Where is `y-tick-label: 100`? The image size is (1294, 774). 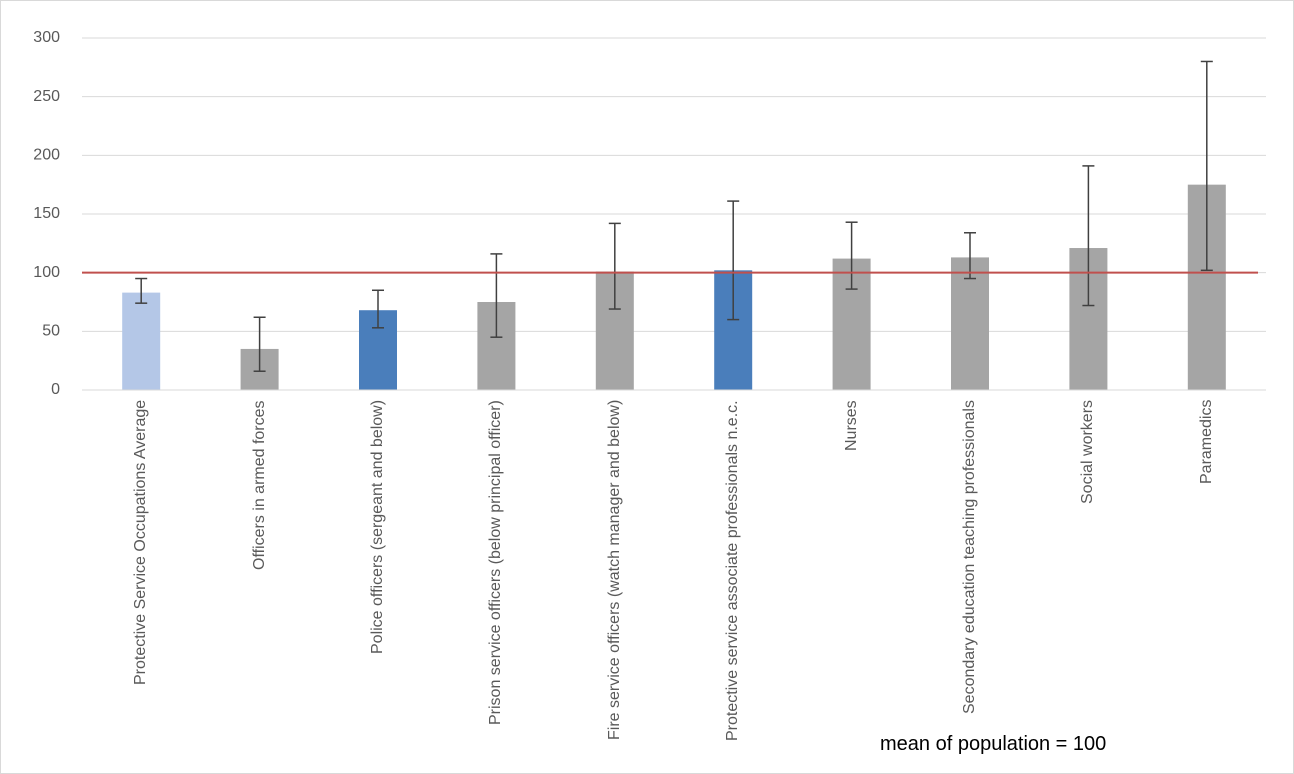 y-tick-label: 100 is located at coordinates (46, 272).